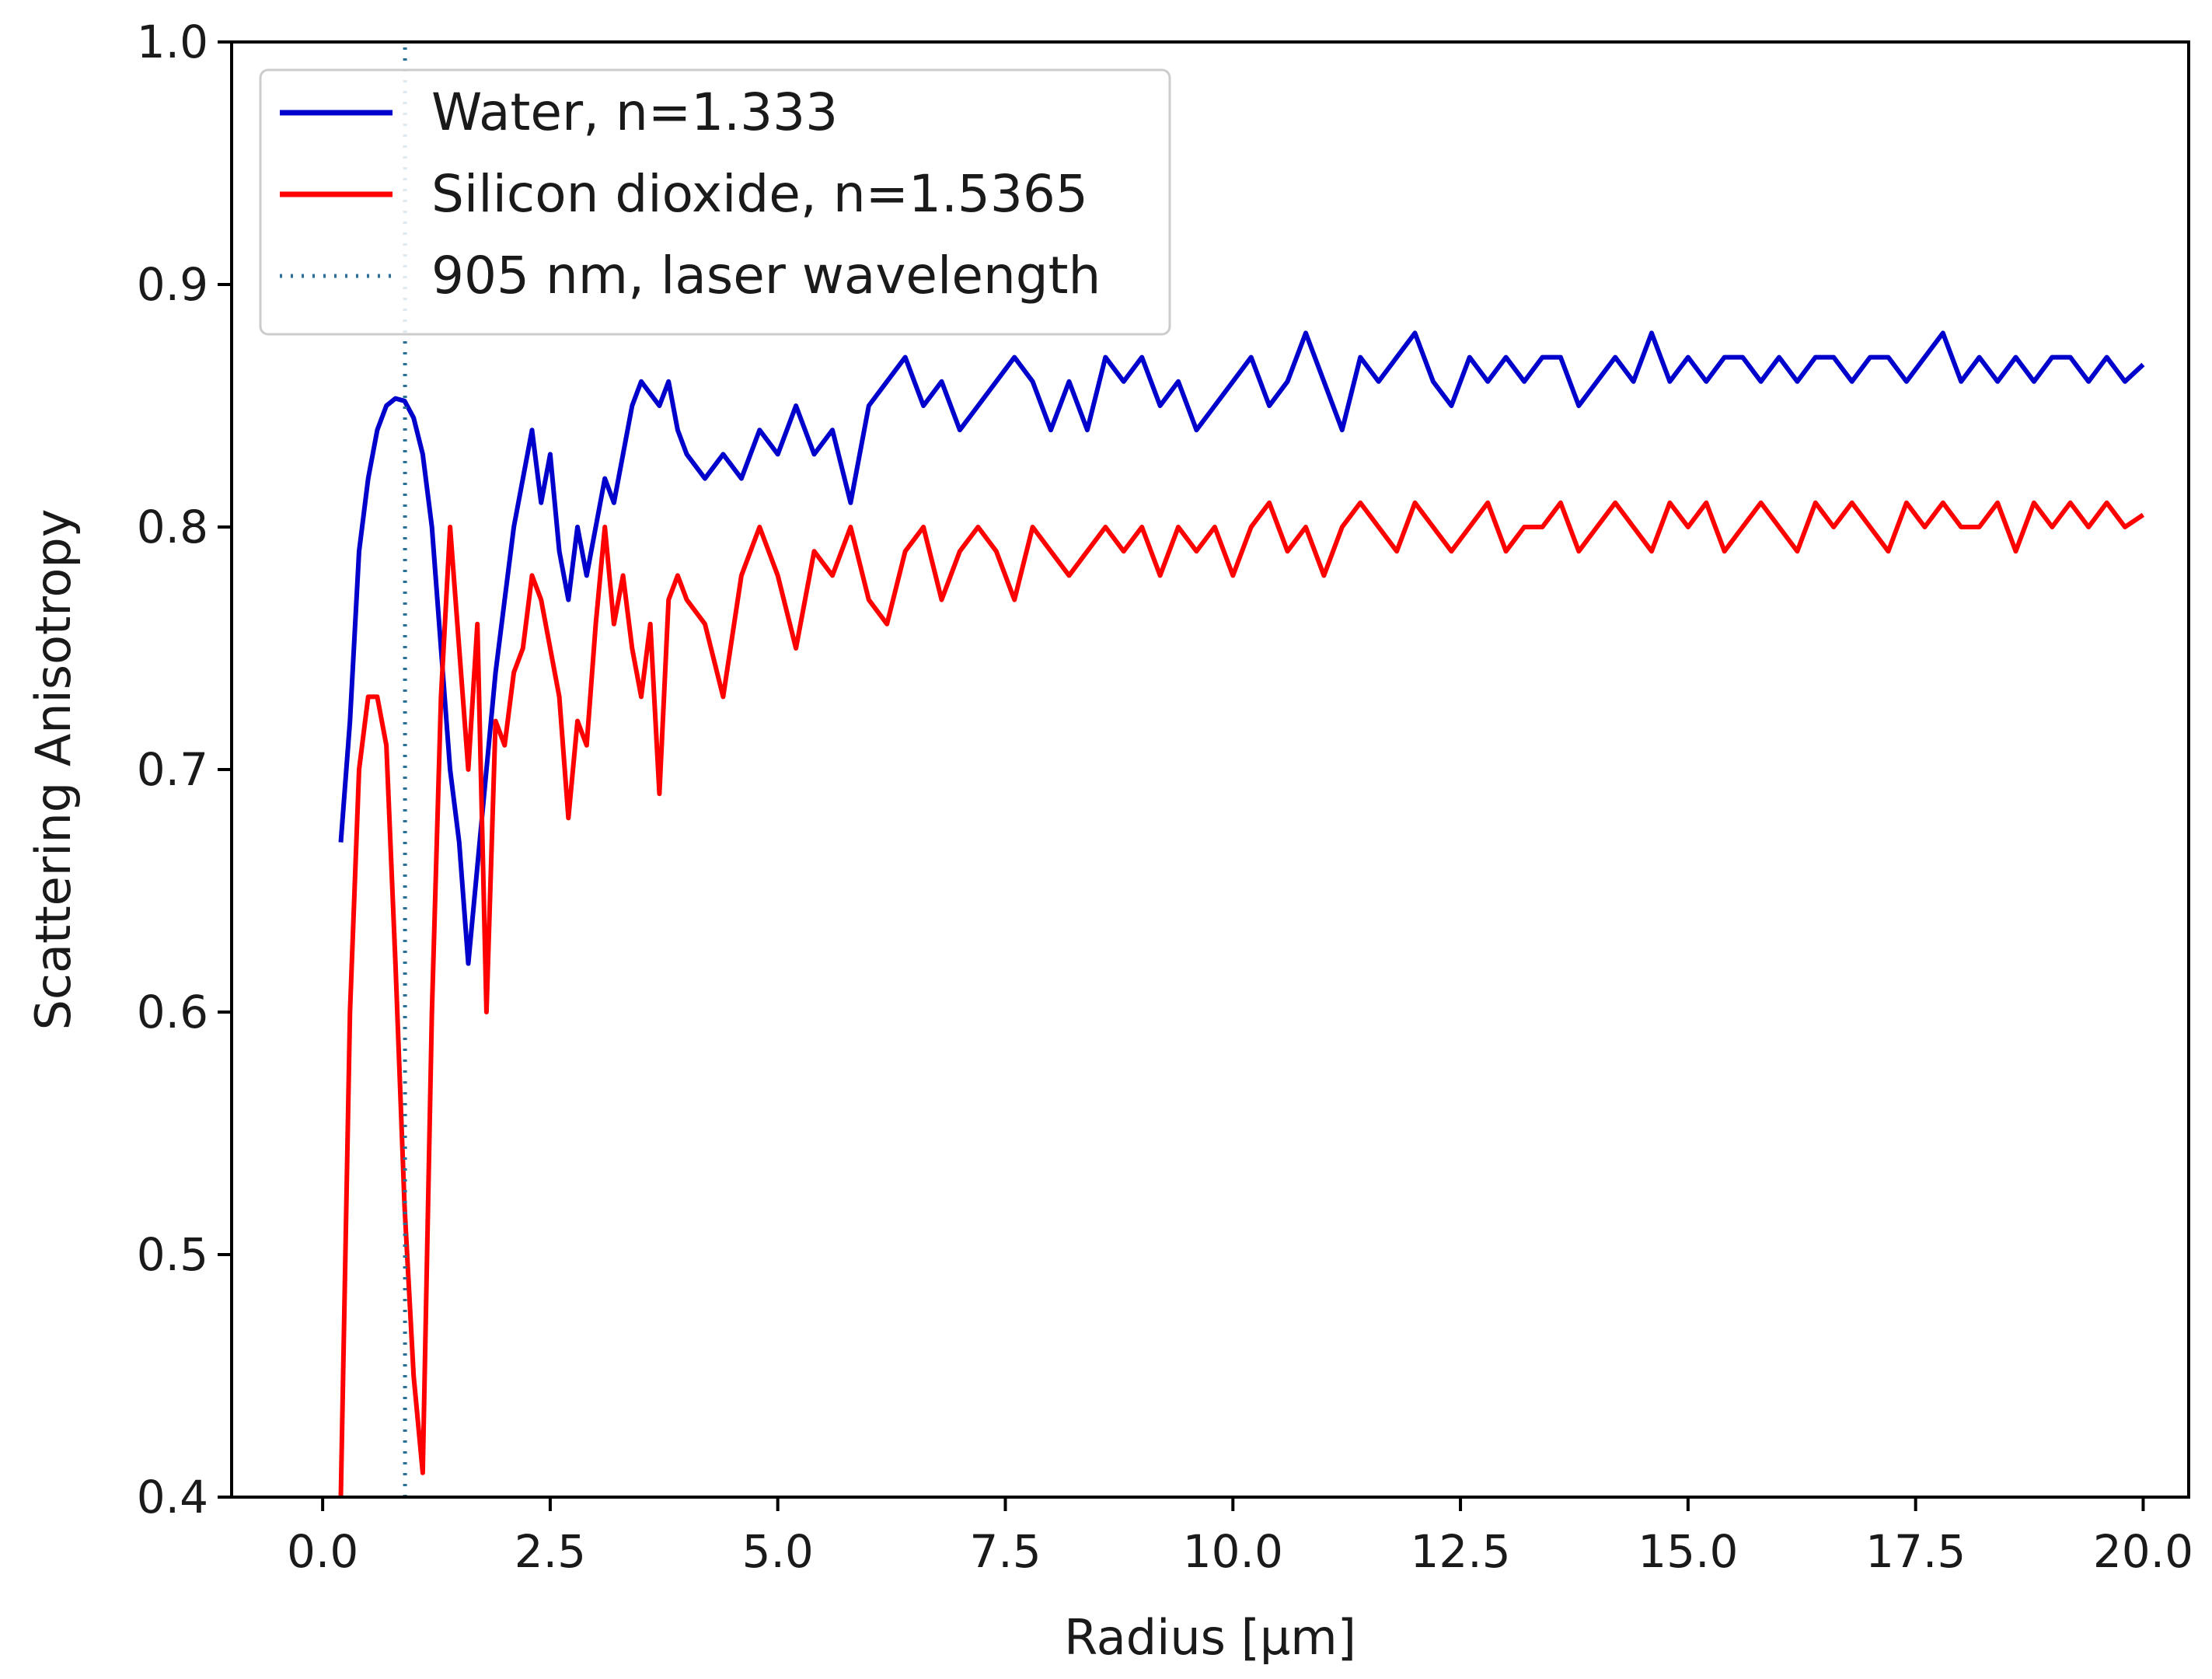  I want to click on y-tick-label: 0.8, so click(172, 527).